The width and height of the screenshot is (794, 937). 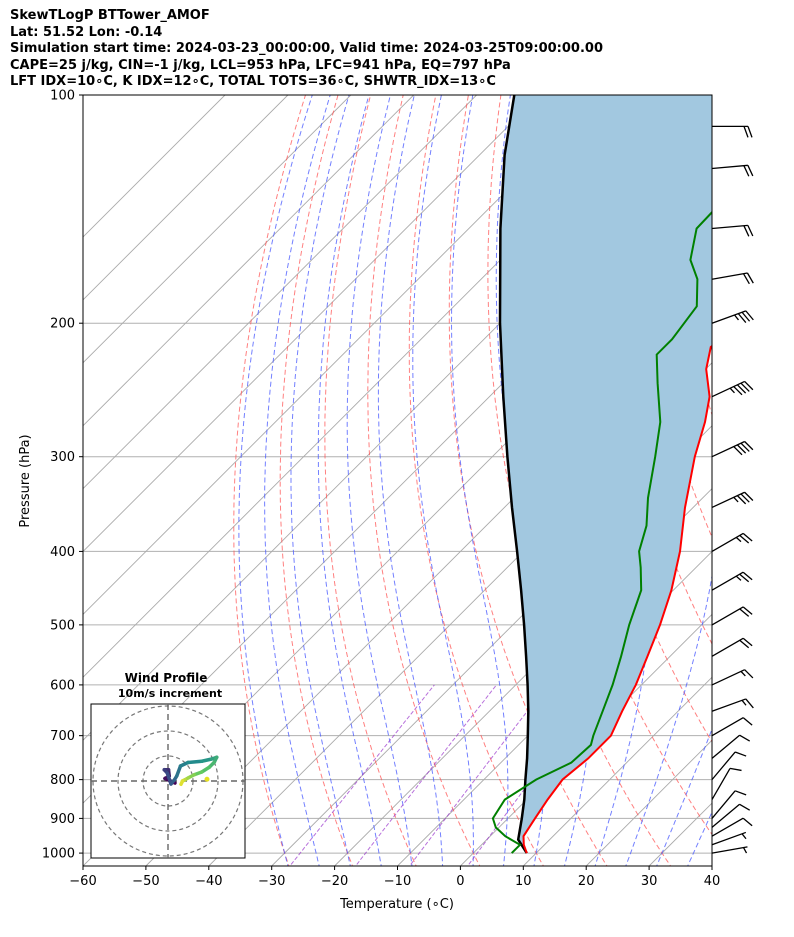 I want to click on y-tick-label: 500, so click(x=62, y=625).